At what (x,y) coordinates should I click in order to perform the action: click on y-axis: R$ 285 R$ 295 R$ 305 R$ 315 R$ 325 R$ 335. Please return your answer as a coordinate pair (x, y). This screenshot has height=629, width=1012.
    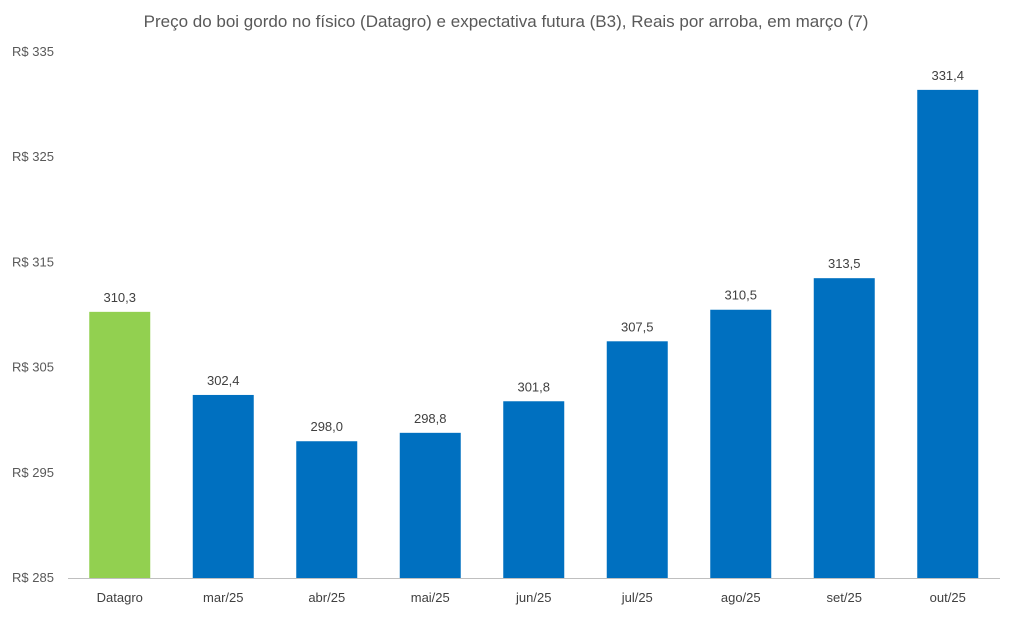
    Looking at the image, I should click on (33, 314).